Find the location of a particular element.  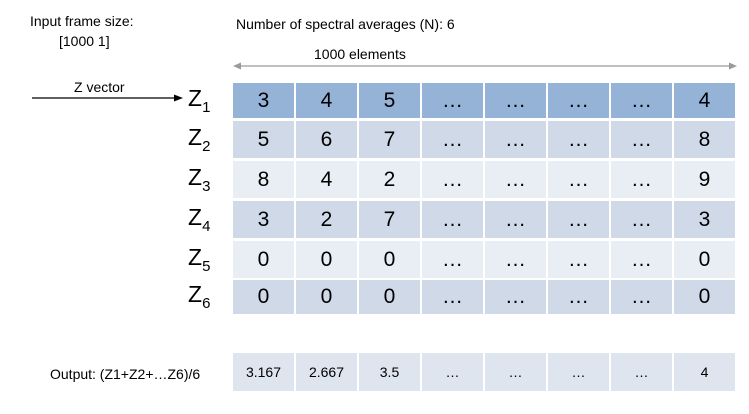

table-cell: 6 is located at coordinates (326, 139).